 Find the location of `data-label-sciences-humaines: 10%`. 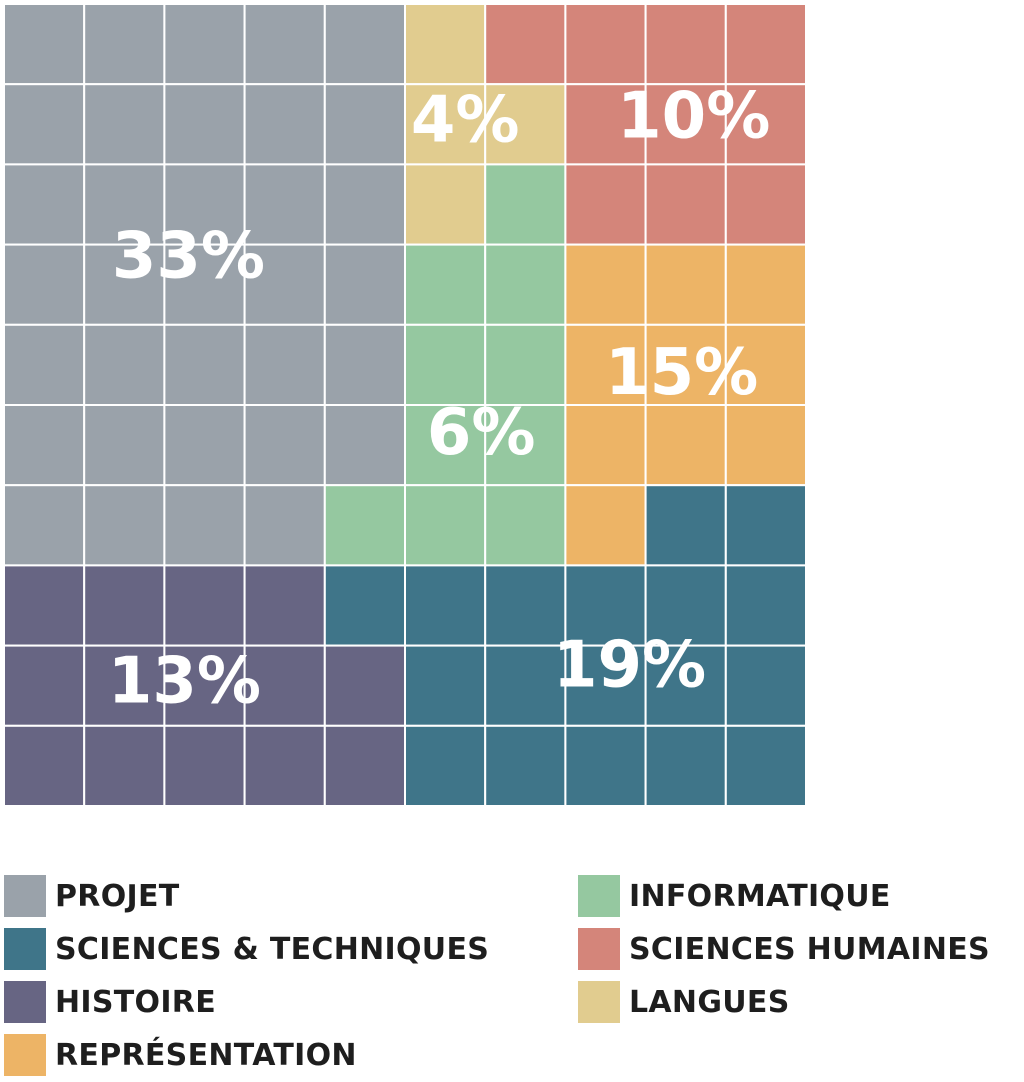

data-label-sciences-humaines: 10% is located at coordinates (693, 116).